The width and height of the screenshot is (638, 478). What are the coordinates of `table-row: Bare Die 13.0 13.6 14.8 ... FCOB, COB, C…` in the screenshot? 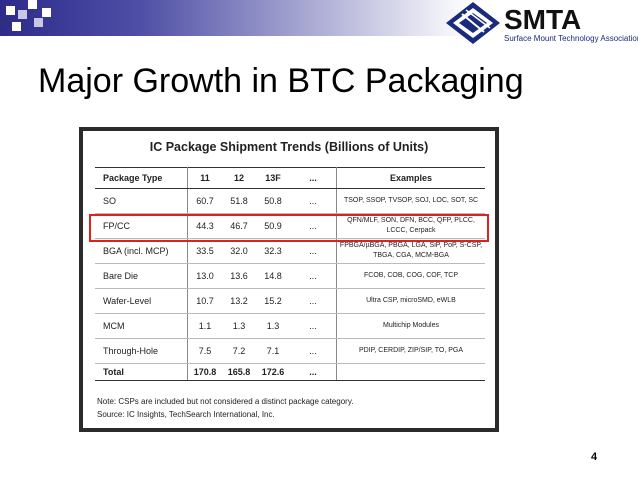 It's located at (290, 276).